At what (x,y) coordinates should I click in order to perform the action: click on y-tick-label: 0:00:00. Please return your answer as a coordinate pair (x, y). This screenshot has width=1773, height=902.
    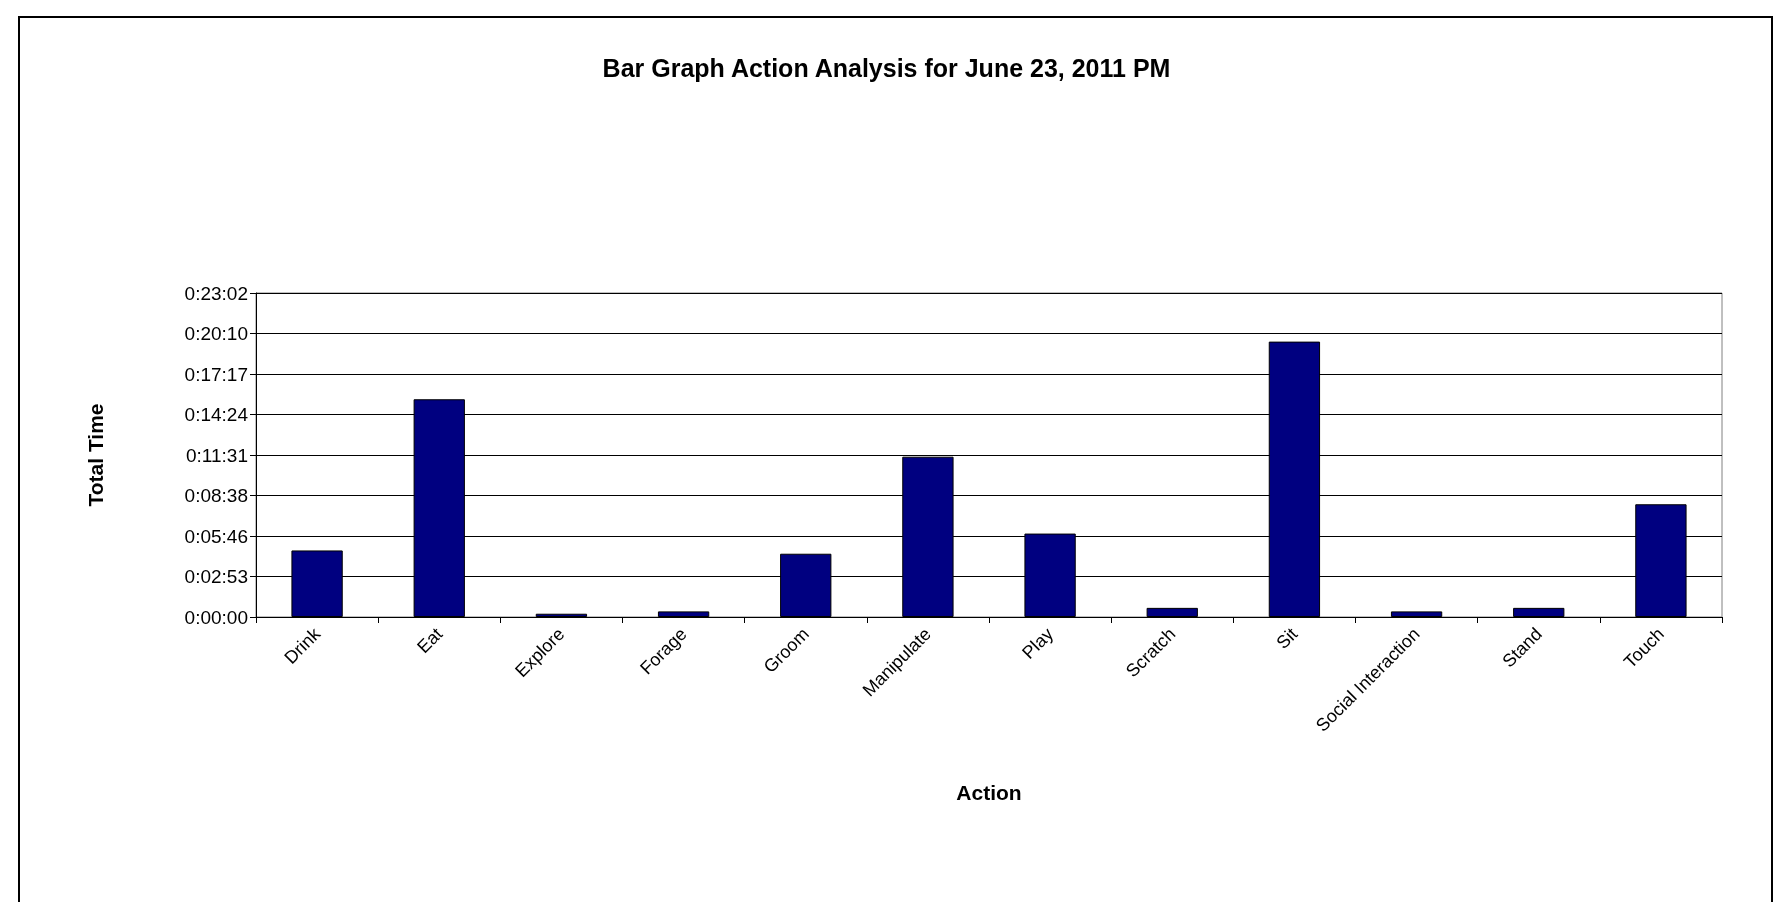
    Looking at the image, I should click on (216, 617).